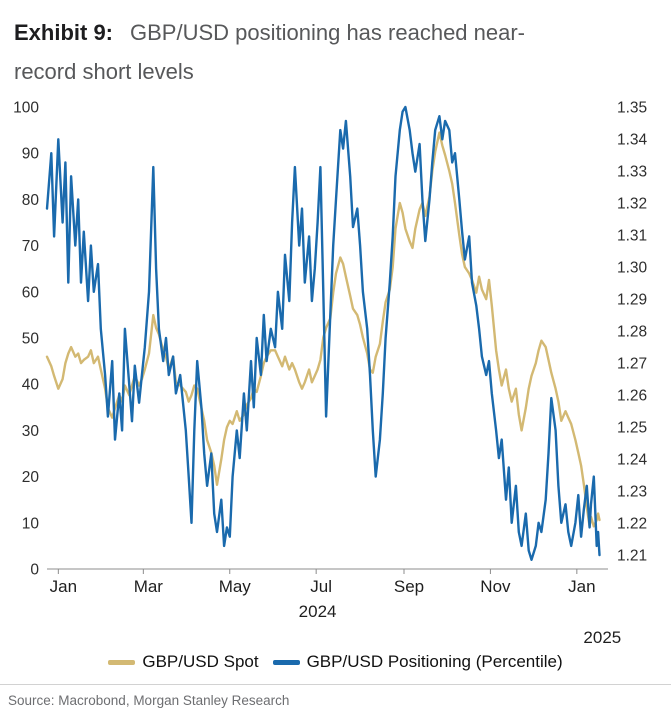 The image size is (671, 711). I want to click on x-tick-label: May, so click(235, 586).